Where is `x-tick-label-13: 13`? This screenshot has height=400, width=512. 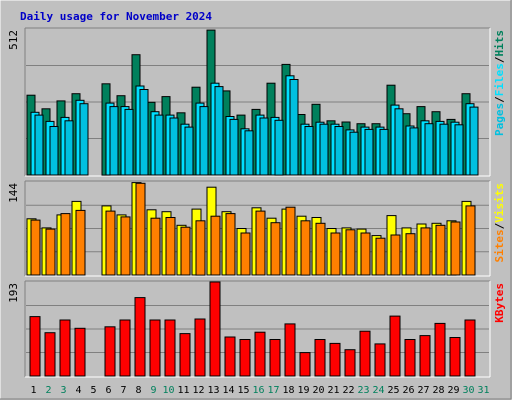 x-tick-label-13: 13 is located at coordinates (213, 390).